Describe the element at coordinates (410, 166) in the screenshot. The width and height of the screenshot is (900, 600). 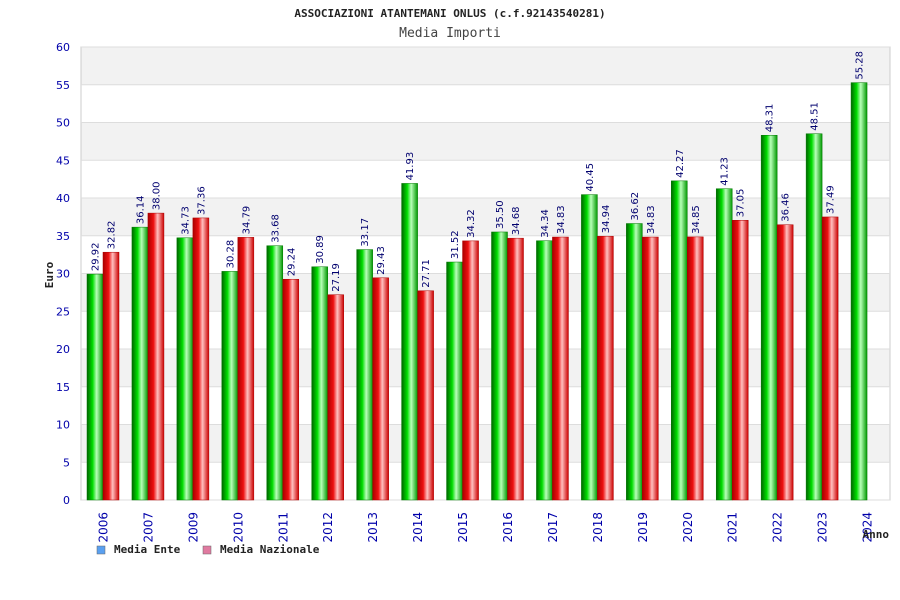
I see `bar-value-label: 41.93` at that location.